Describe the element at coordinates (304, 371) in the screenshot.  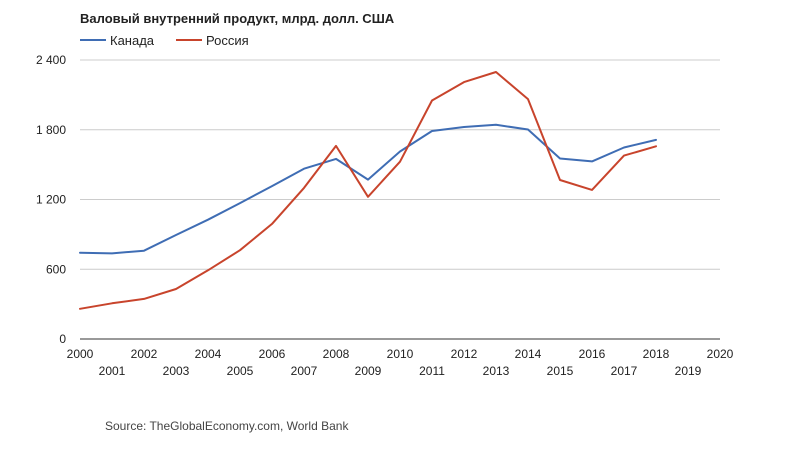
I see `x-tick-label: 2007` at that location.